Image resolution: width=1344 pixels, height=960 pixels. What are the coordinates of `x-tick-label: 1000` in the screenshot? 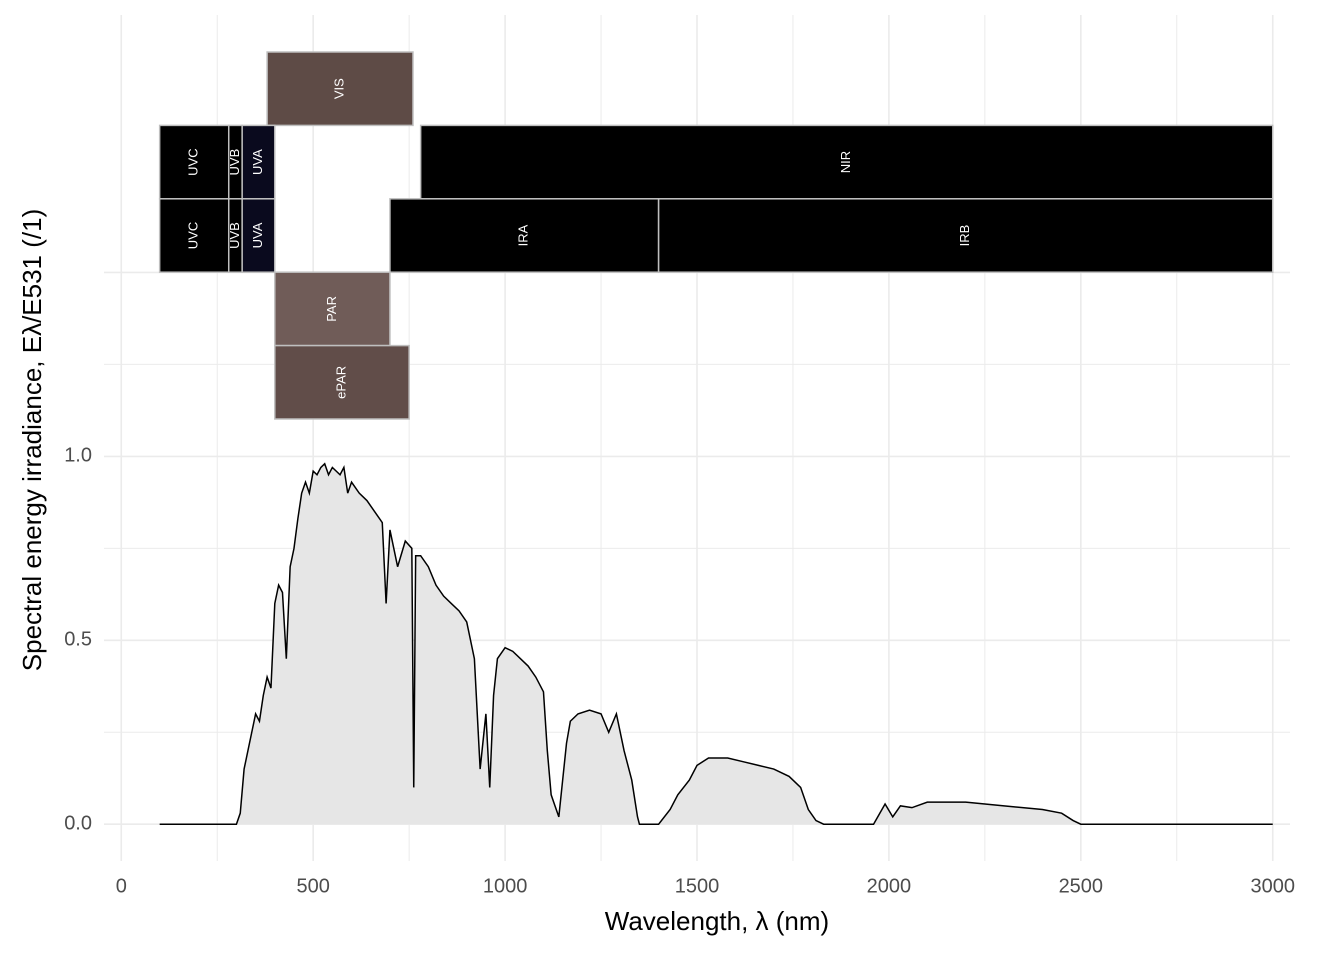 It's located at (505, 886).